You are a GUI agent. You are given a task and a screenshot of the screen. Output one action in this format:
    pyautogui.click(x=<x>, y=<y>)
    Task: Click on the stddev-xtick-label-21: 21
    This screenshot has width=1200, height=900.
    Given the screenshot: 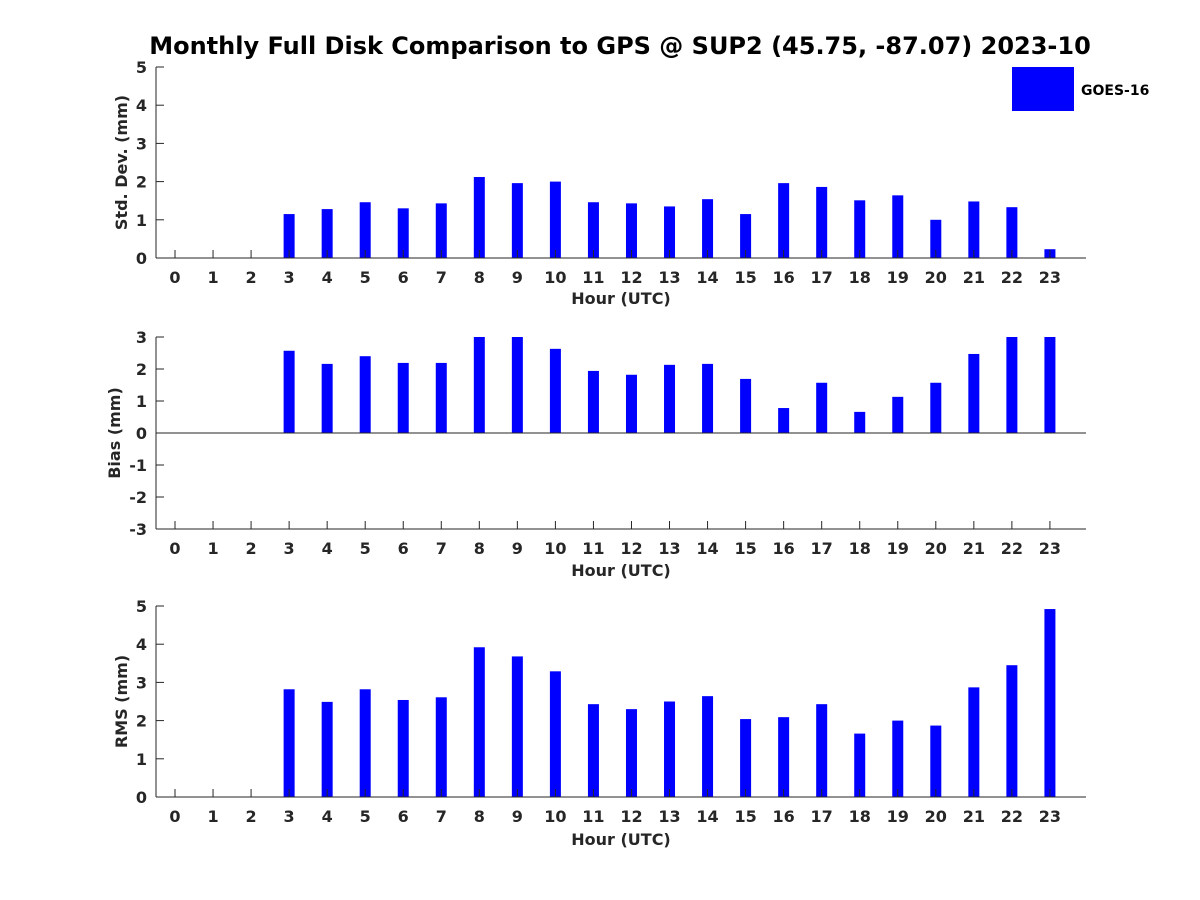 What is the action you would take?
    pyautogui.click(x=974, y=277)
    